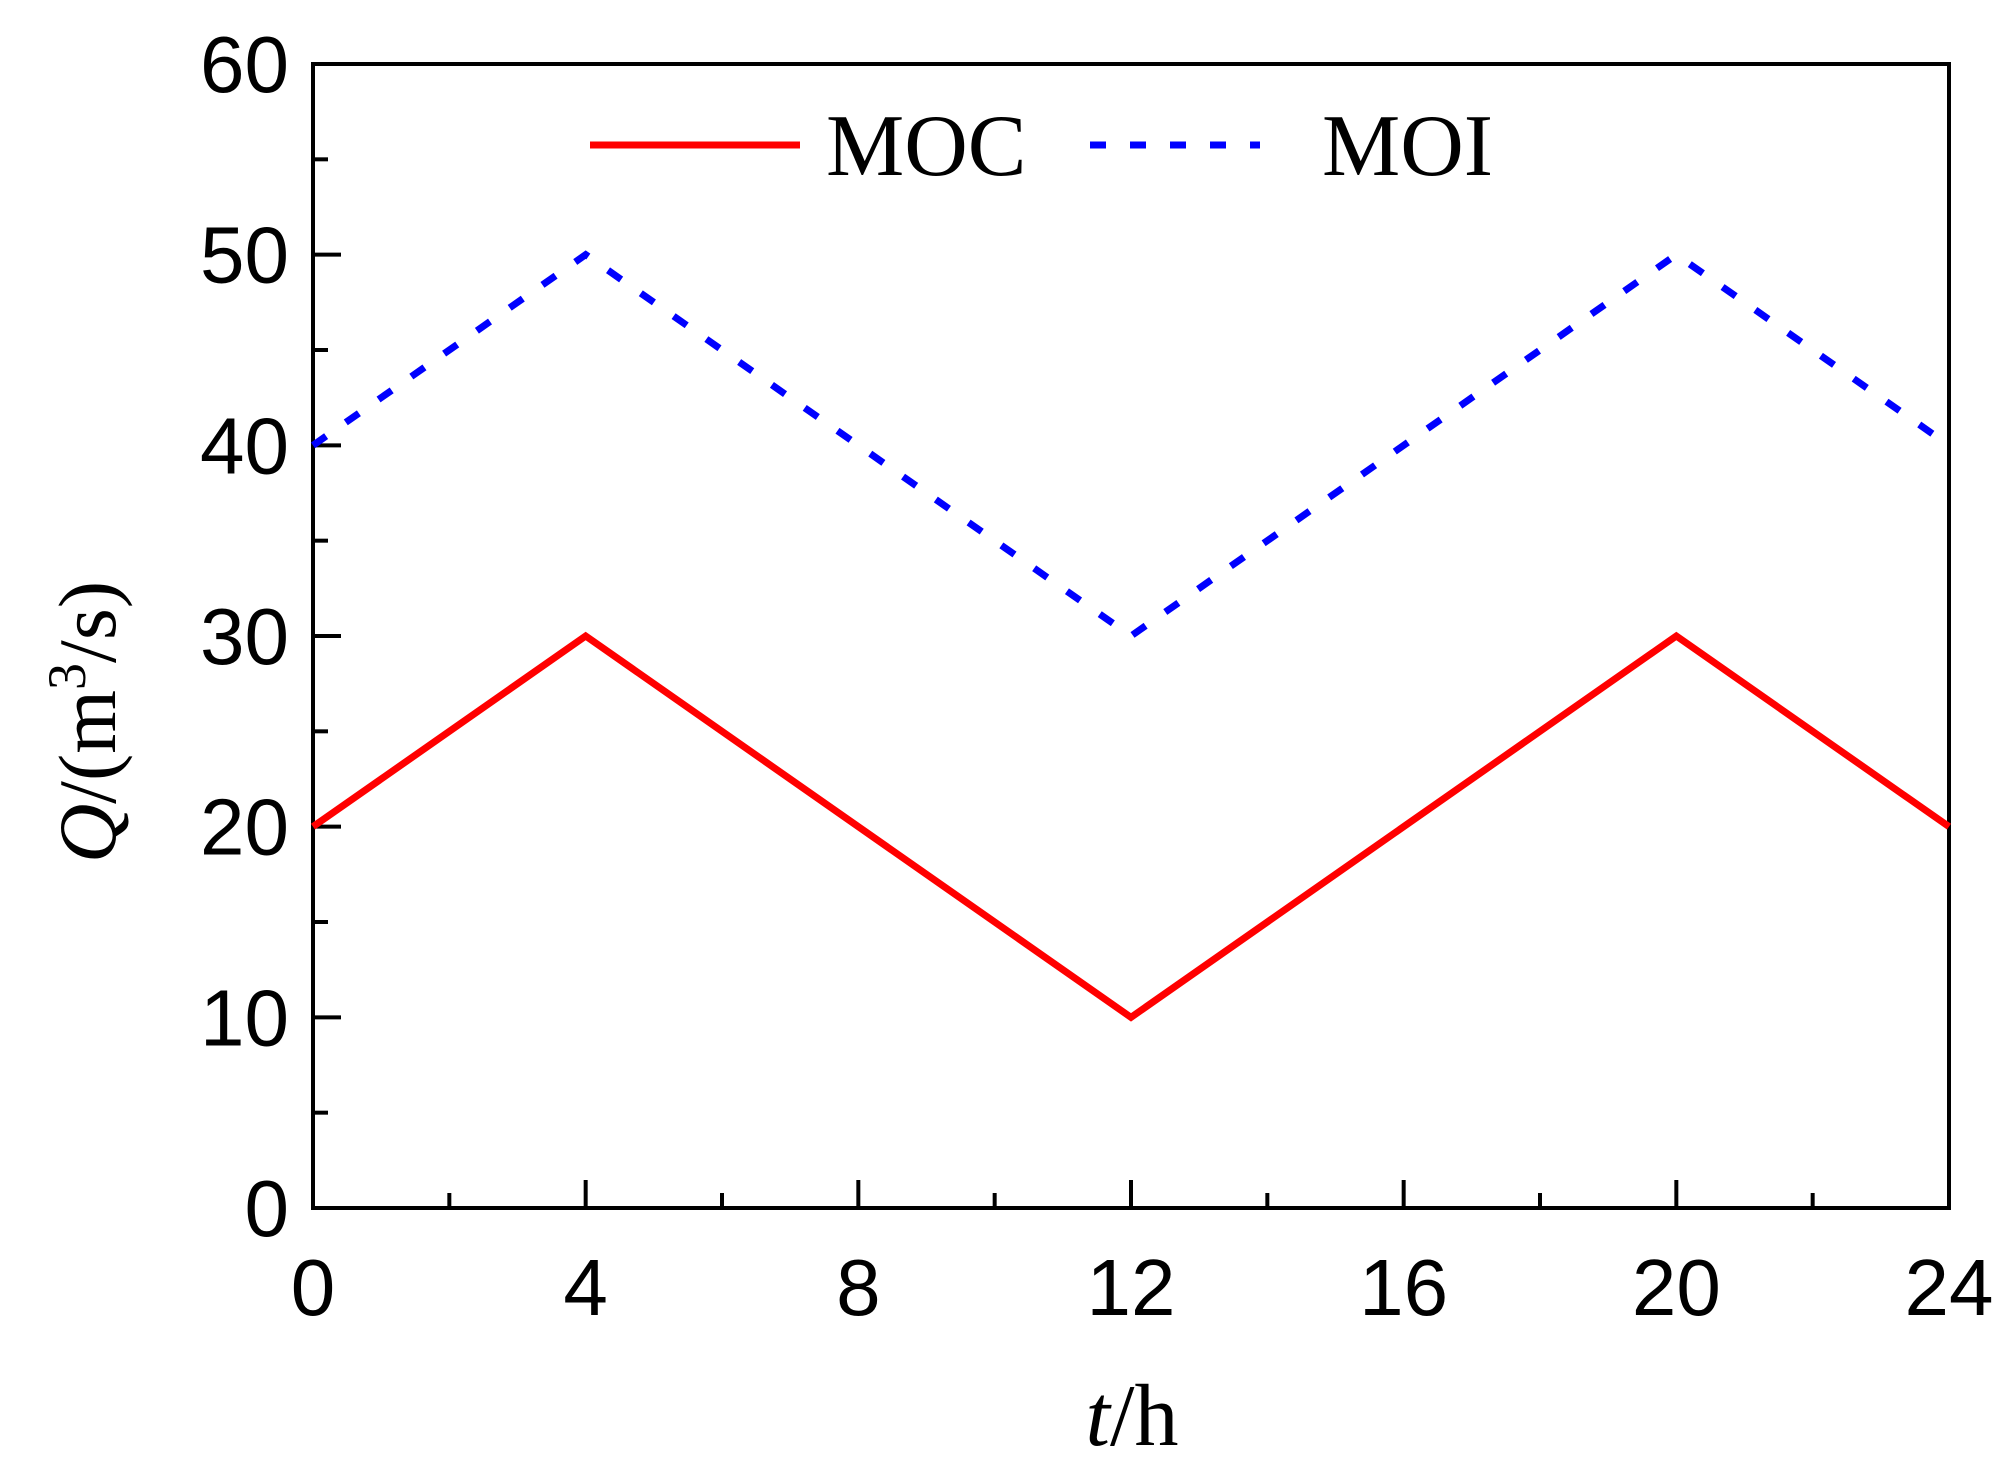 Image resolution: width=2006 pixels, height=1484 pixels. I want to click on y-tick-label: 60, so click(244, 64).